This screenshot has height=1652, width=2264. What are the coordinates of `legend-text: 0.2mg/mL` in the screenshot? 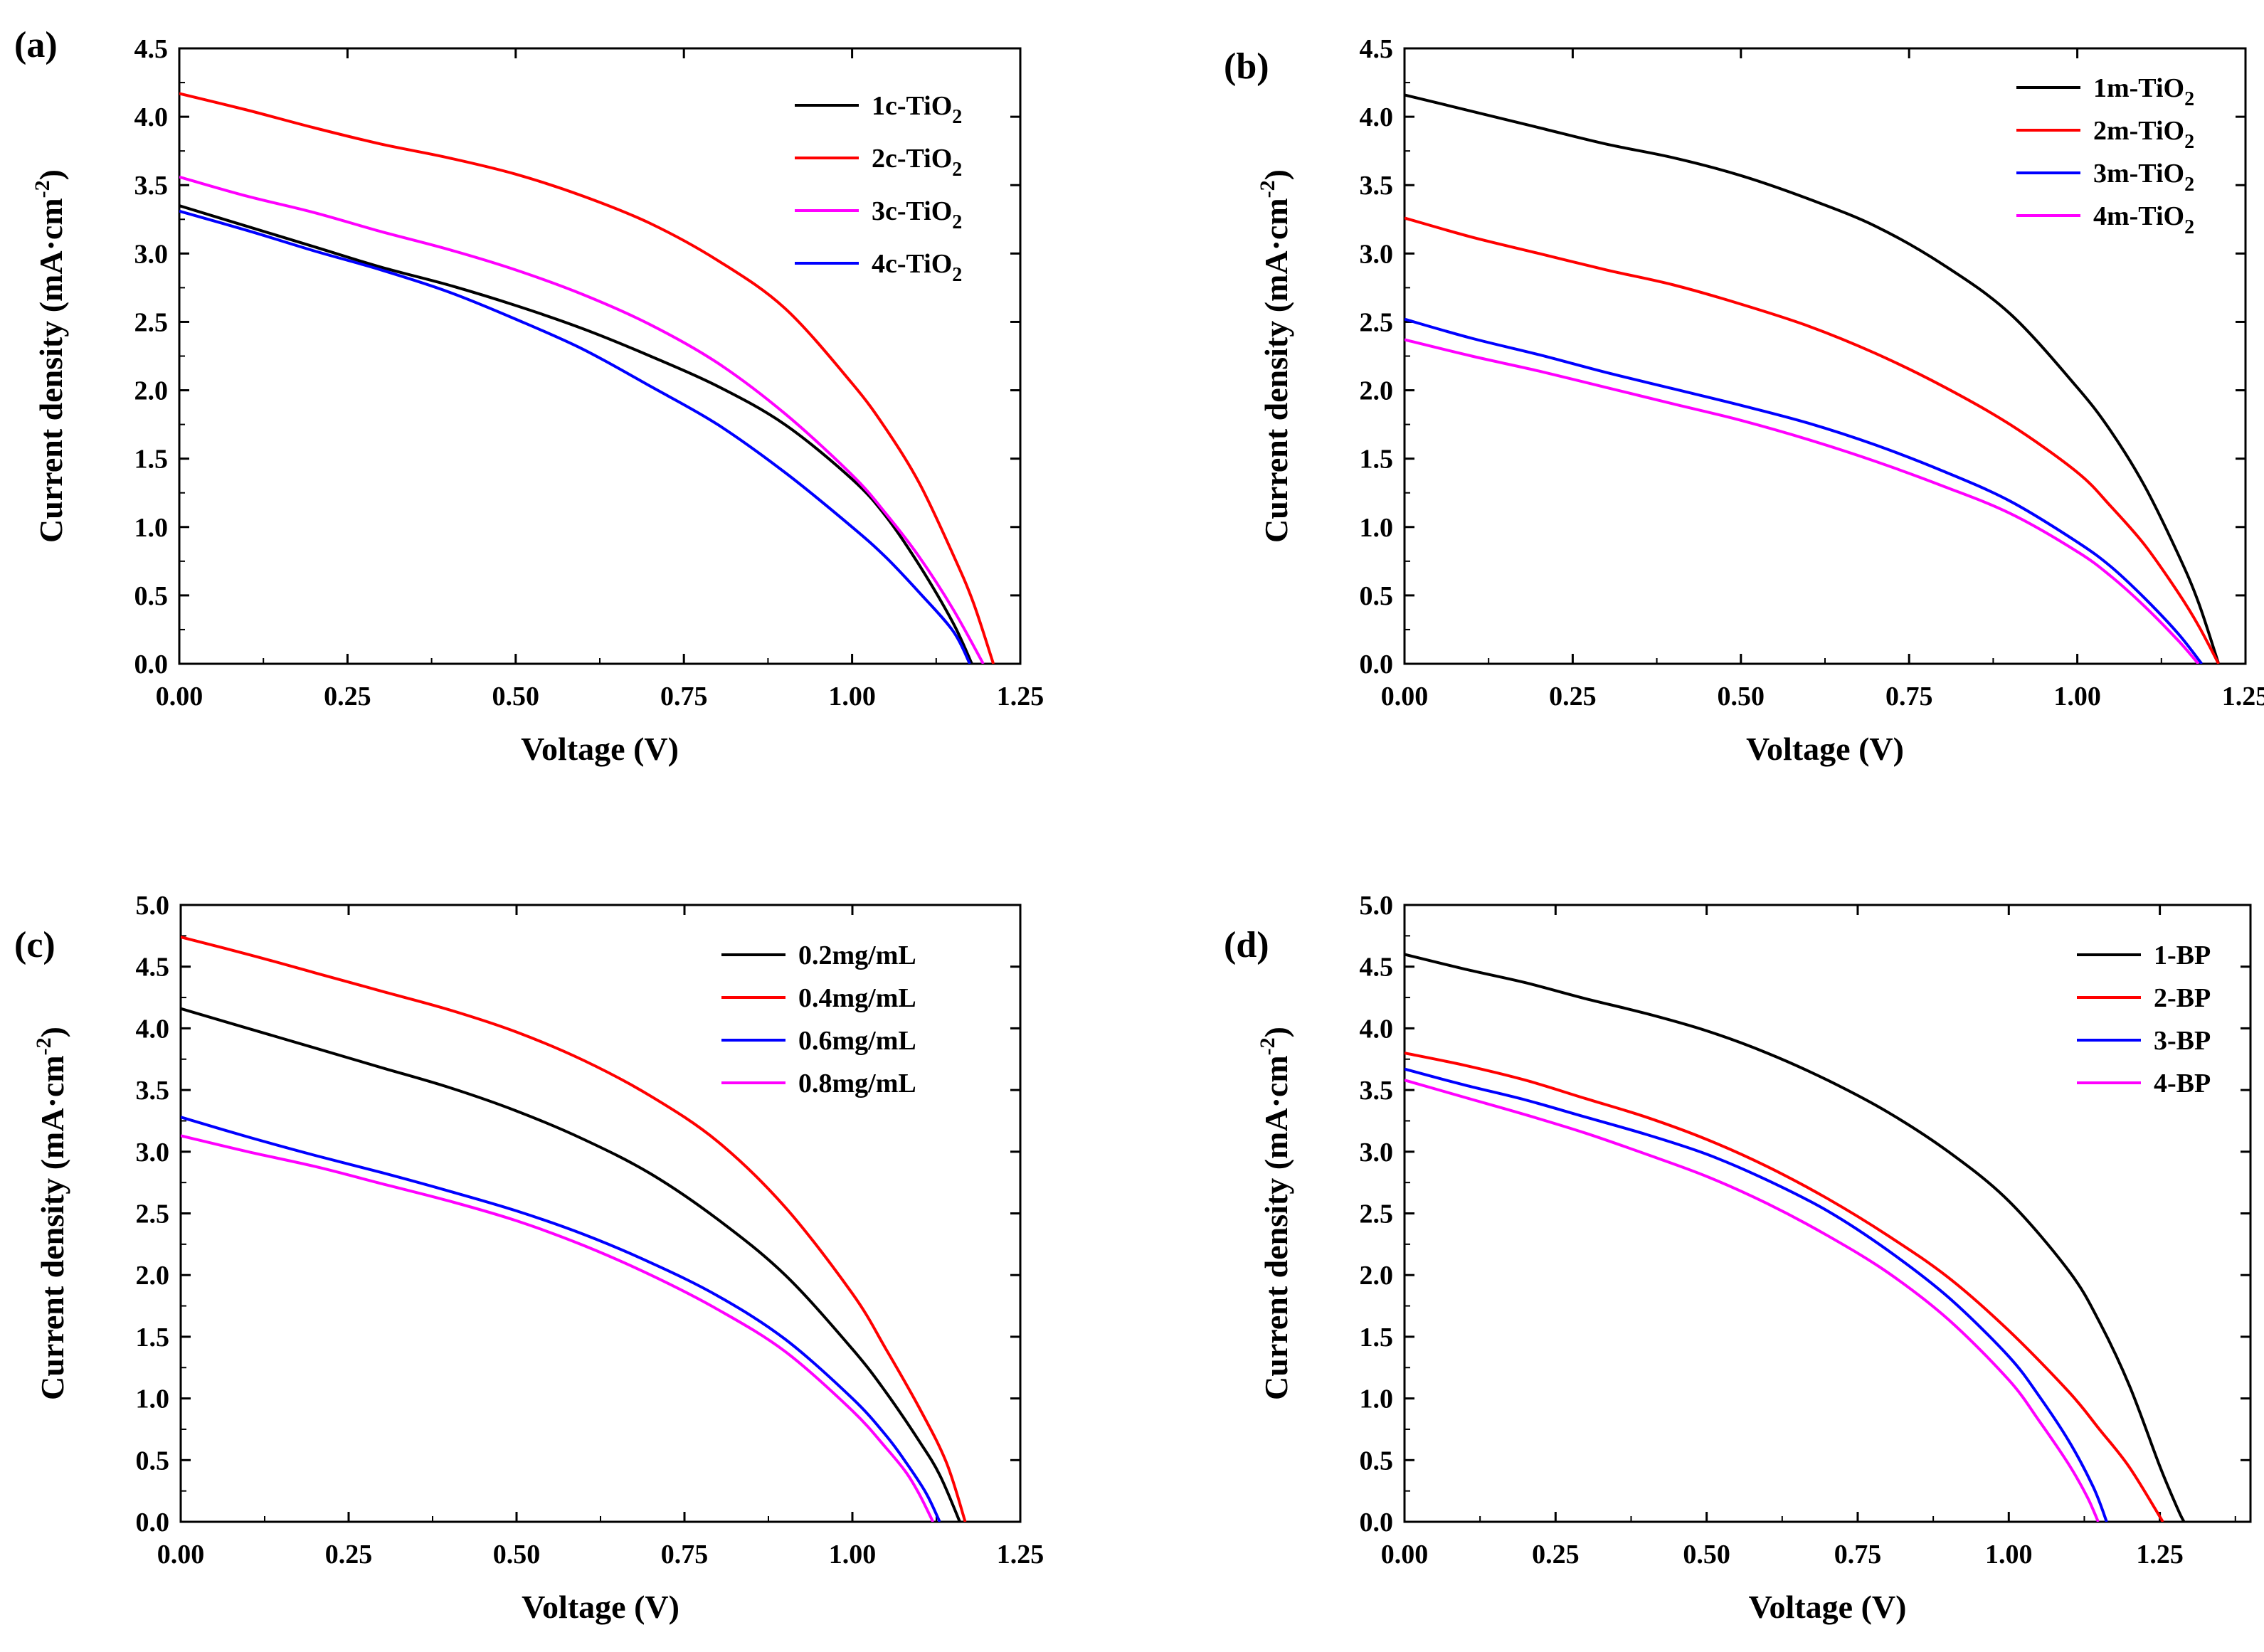 It's located at (857, 955).